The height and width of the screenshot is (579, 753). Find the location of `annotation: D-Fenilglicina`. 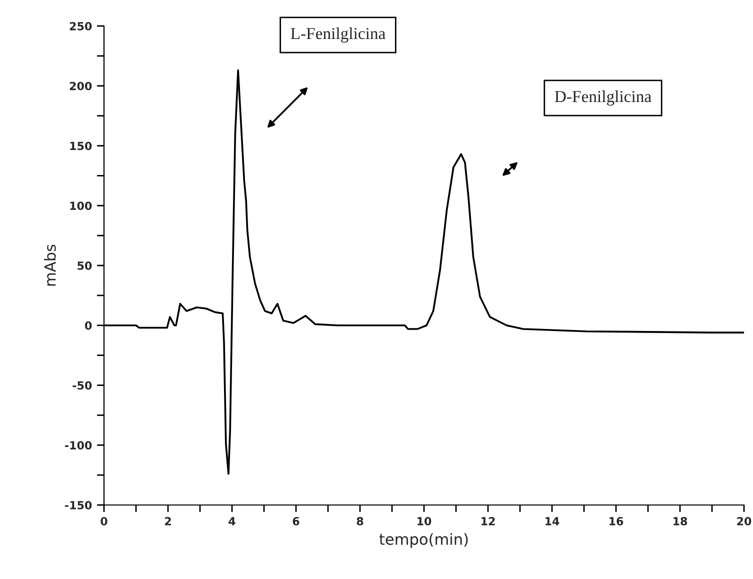

annotation: D-Fenilglicina is located at coordinates (603, 98).